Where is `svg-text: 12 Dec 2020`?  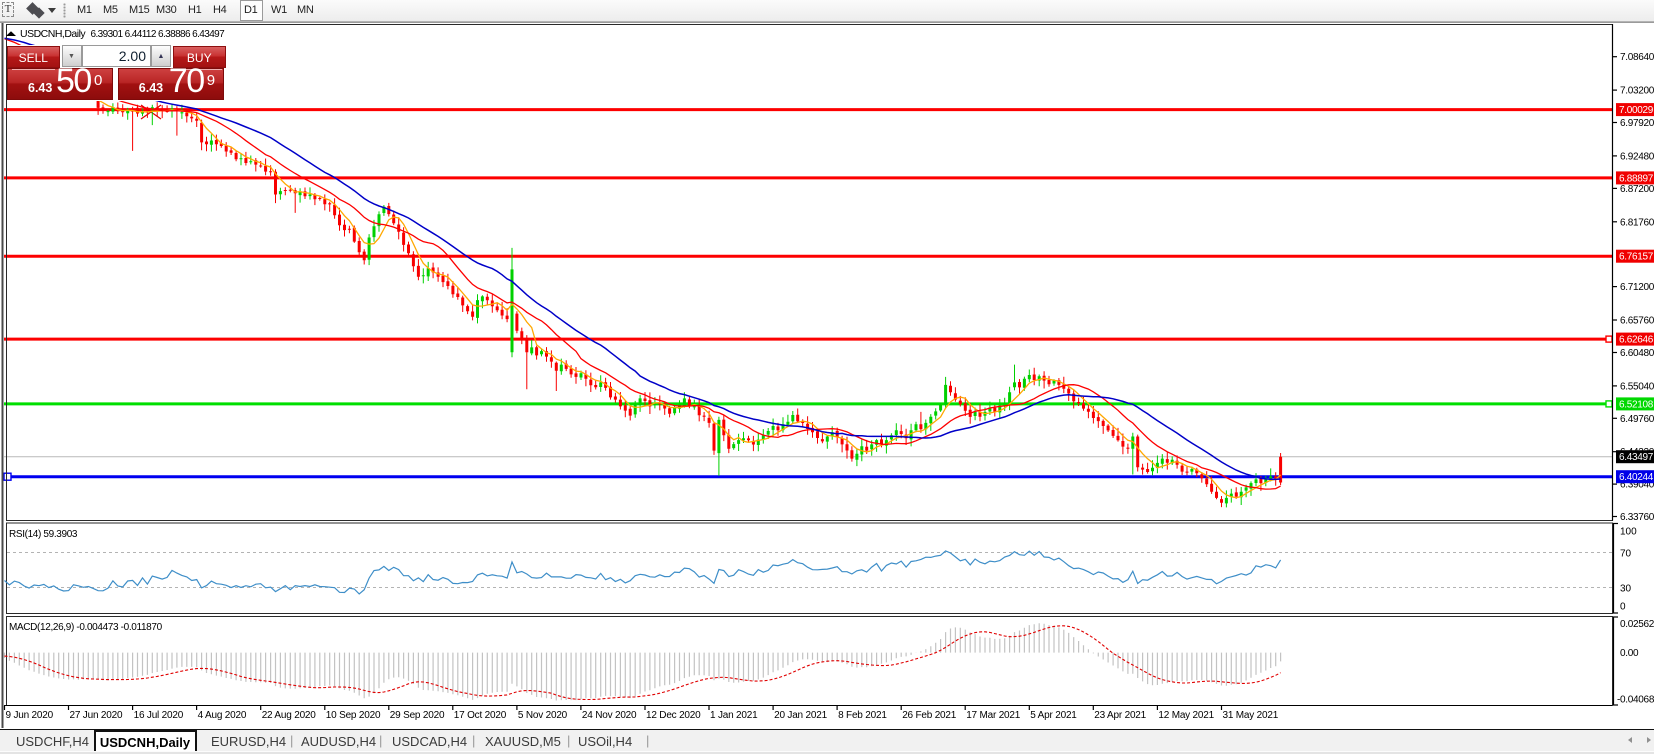
svg-text: 12 Dec 2020 is located at coordinates (673, 715).